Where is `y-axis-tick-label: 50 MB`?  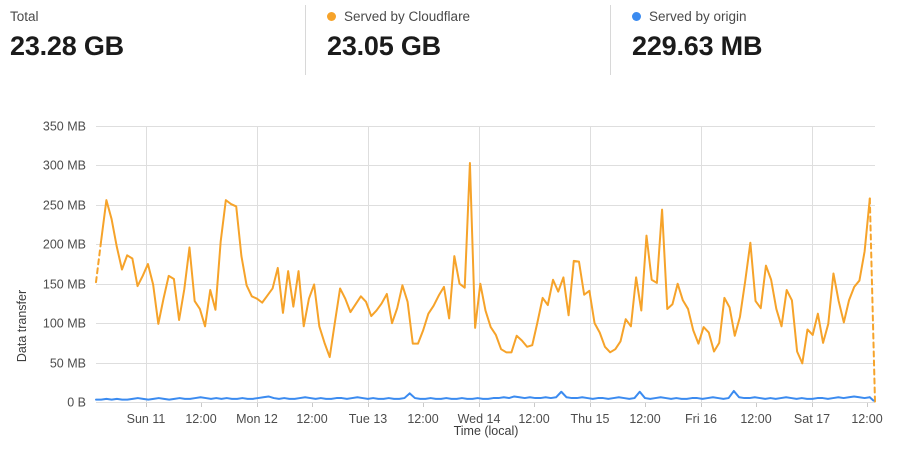 y-axis-tick-label: 50 MB is located at coordinates (68, 364).